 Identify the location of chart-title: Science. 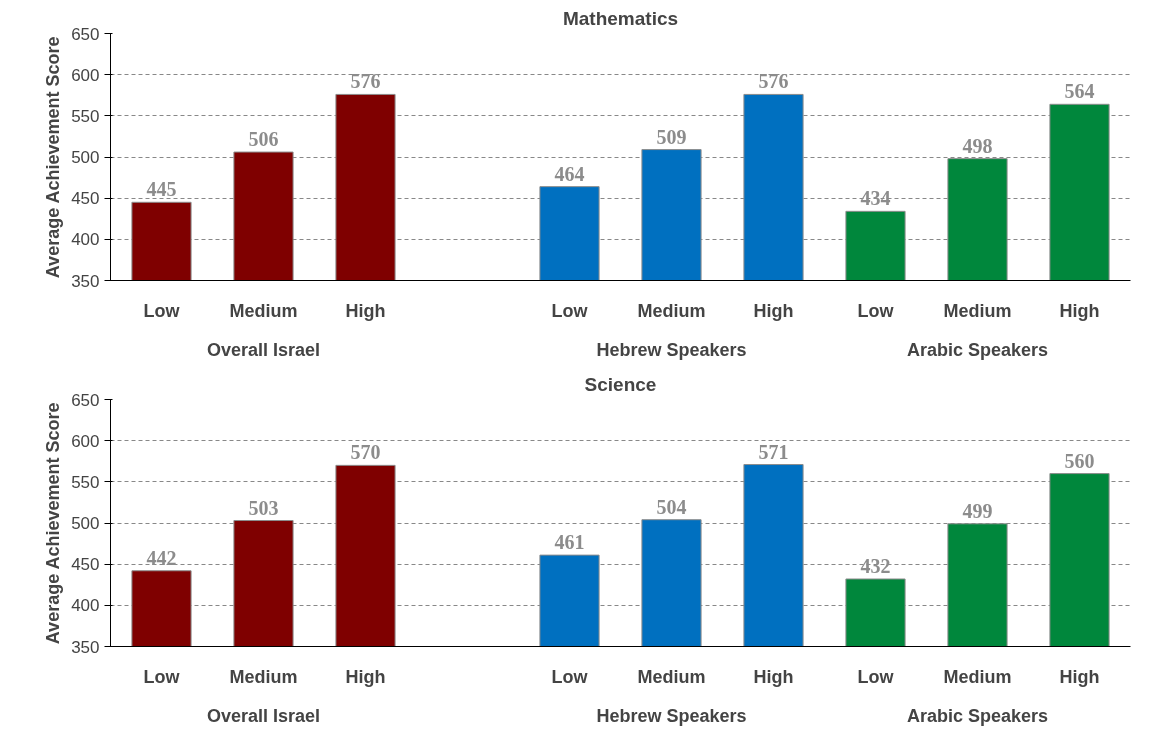
(620, 384).